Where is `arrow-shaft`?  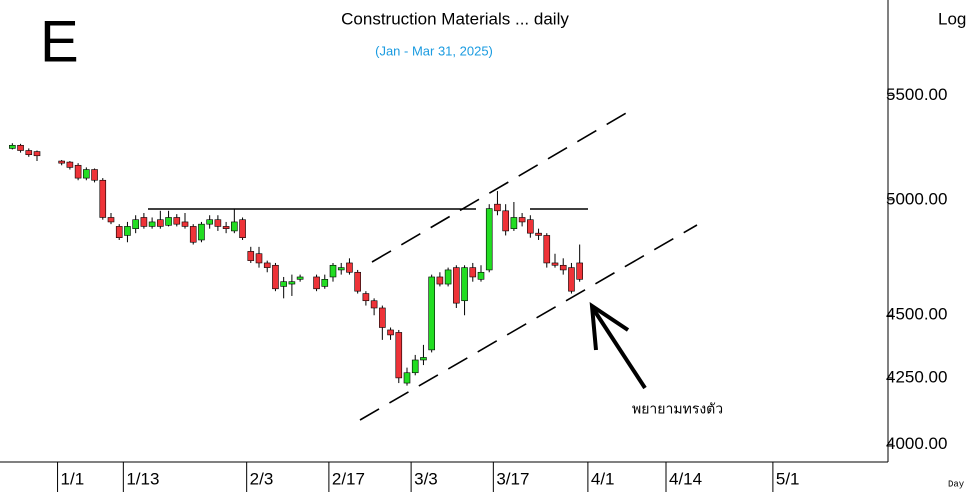 arrow-shaft is located at coordinates (619, 349).